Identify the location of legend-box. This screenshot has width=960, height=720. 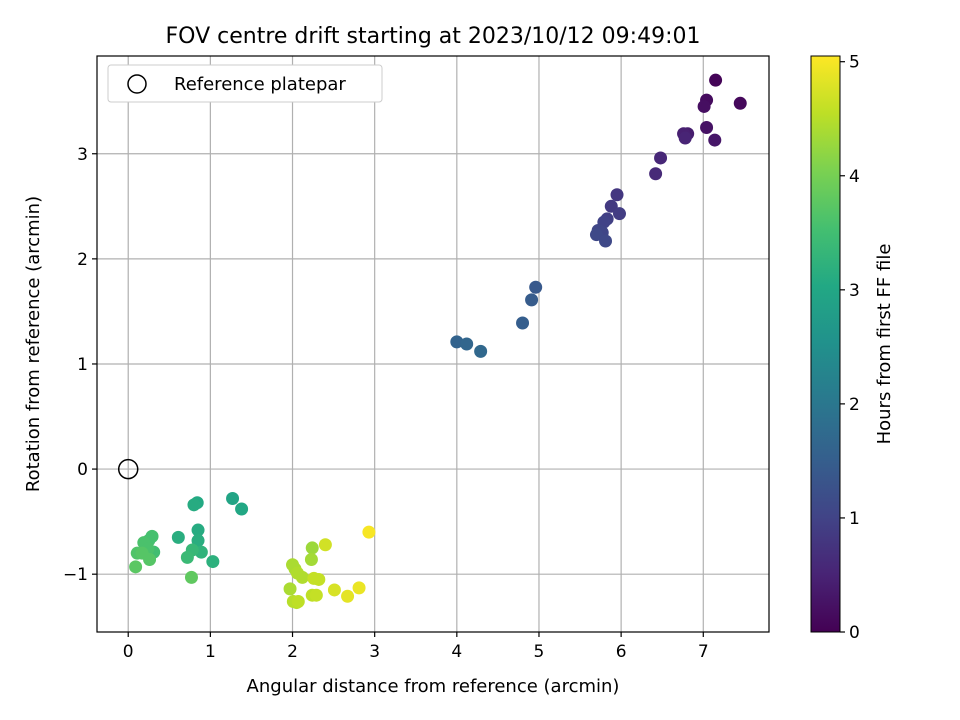
(245, 83).